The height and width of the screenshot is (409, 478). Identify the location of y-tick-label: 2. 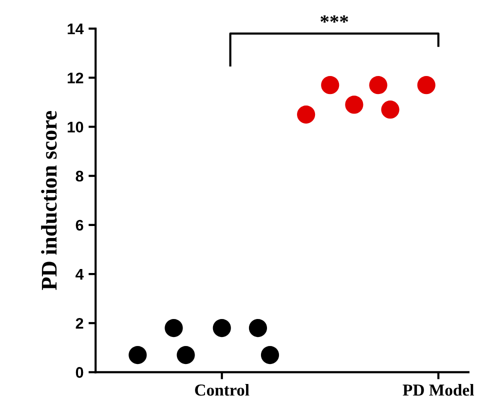
(80, 323).